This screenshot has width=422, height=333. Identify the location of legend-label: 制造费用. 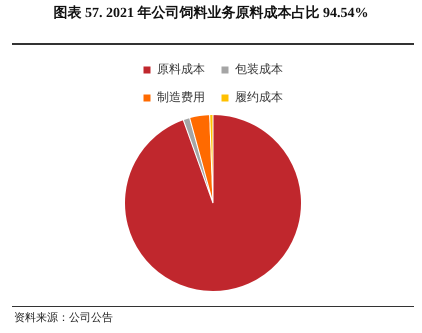
(181, 97).